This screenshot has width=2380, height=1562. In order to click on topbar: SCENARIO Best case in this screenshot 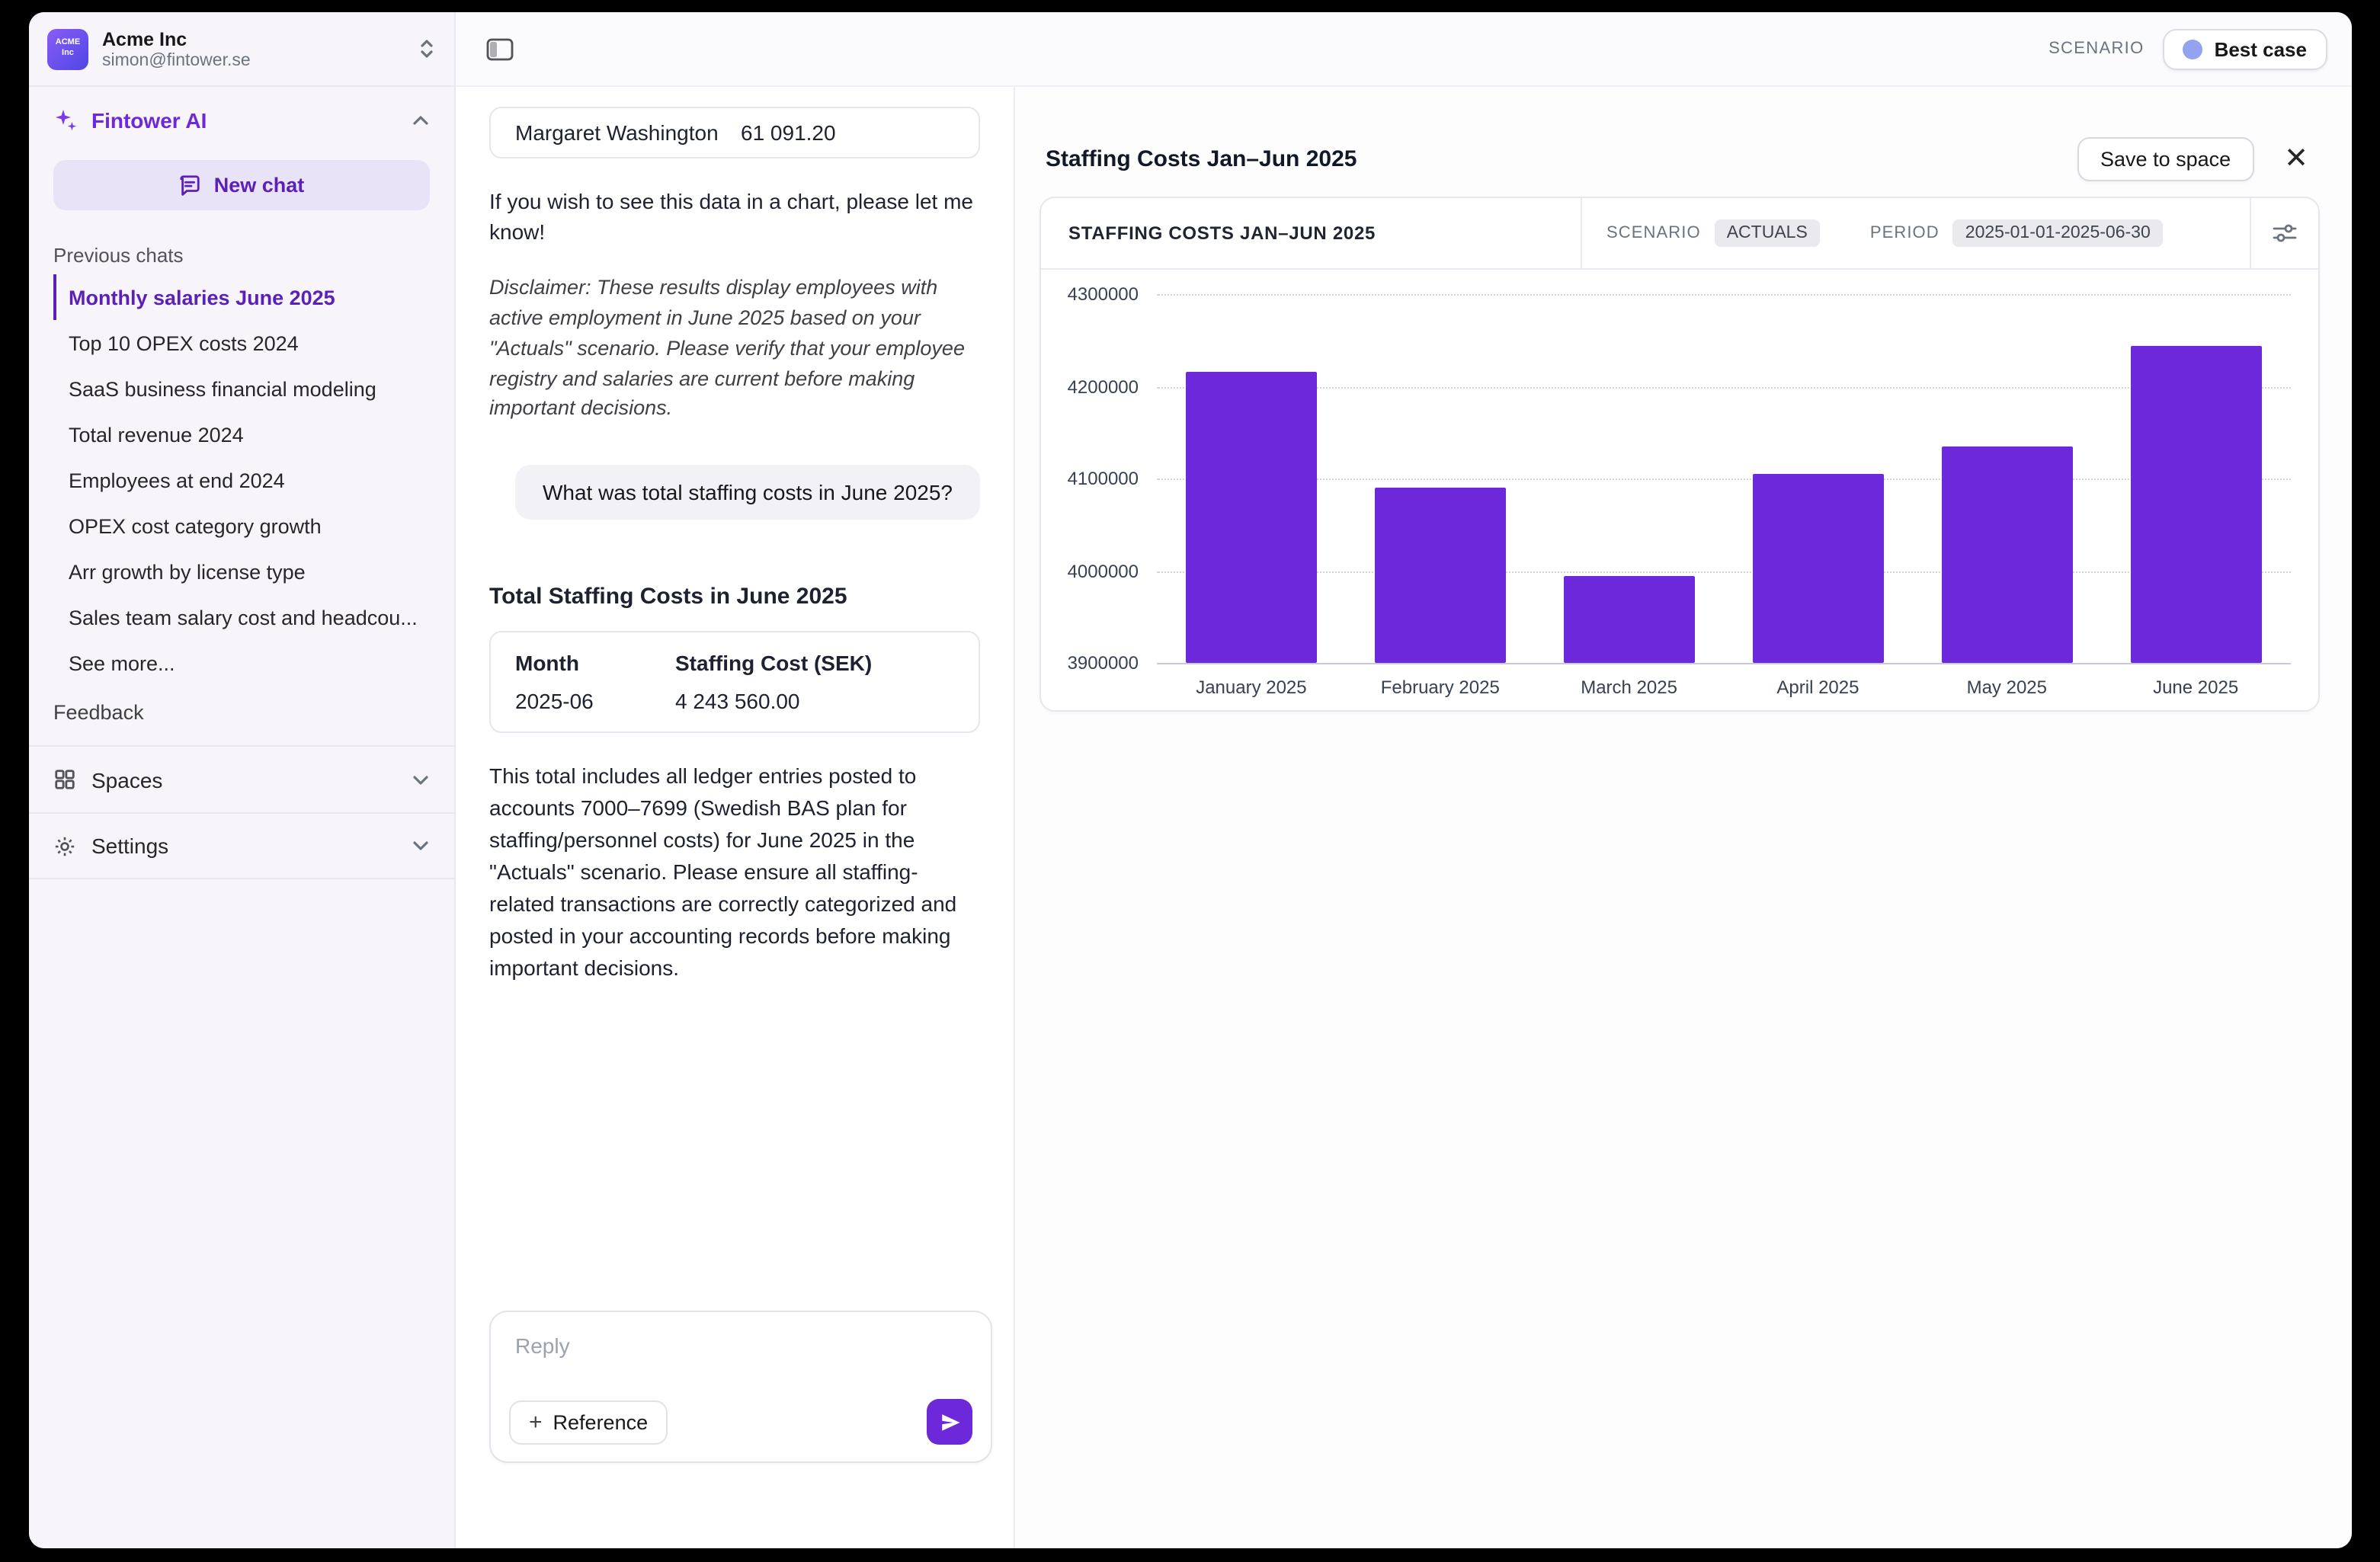, I will do `click(1403, 49)`.